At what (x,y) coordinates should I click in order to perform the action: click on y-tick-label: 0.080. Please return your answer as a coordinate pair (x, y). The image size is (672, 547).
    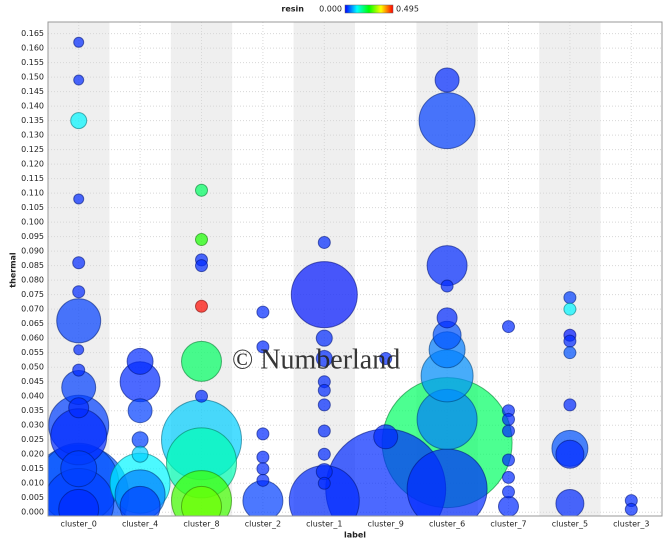
    Looking at the image, I should click on (32, 280).